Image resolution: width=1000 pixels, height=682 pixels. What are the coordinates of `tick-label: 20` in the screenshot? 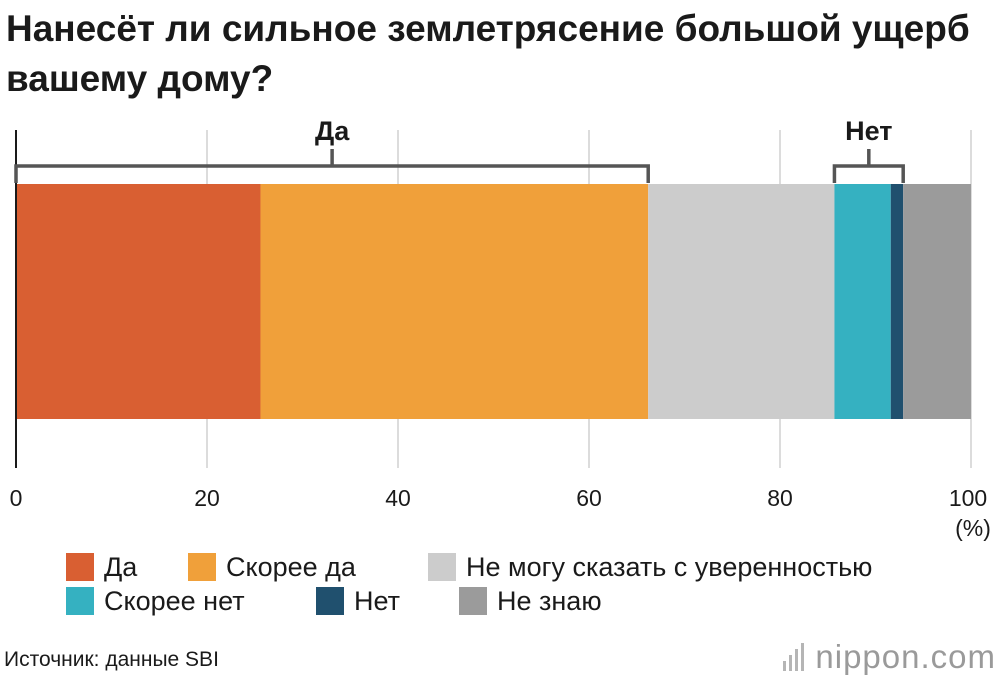 It's located at (207, 498).